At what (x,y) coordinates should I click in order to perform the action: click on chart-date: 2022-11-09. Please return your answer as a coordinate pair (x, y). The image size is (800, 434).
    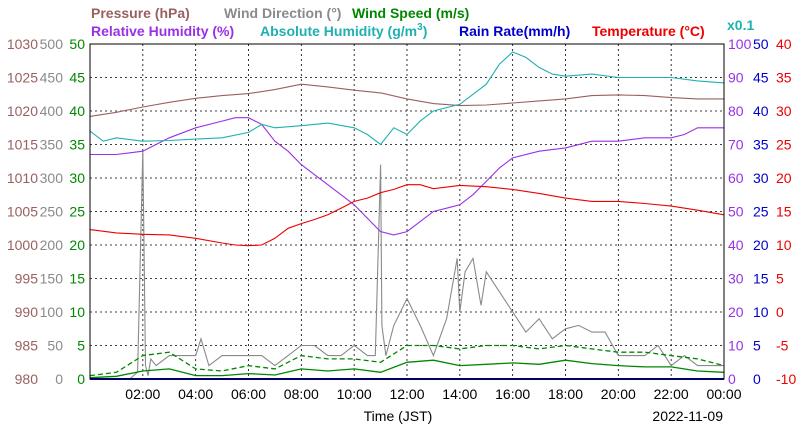
    Looking at the image, I should click on (687, 416).